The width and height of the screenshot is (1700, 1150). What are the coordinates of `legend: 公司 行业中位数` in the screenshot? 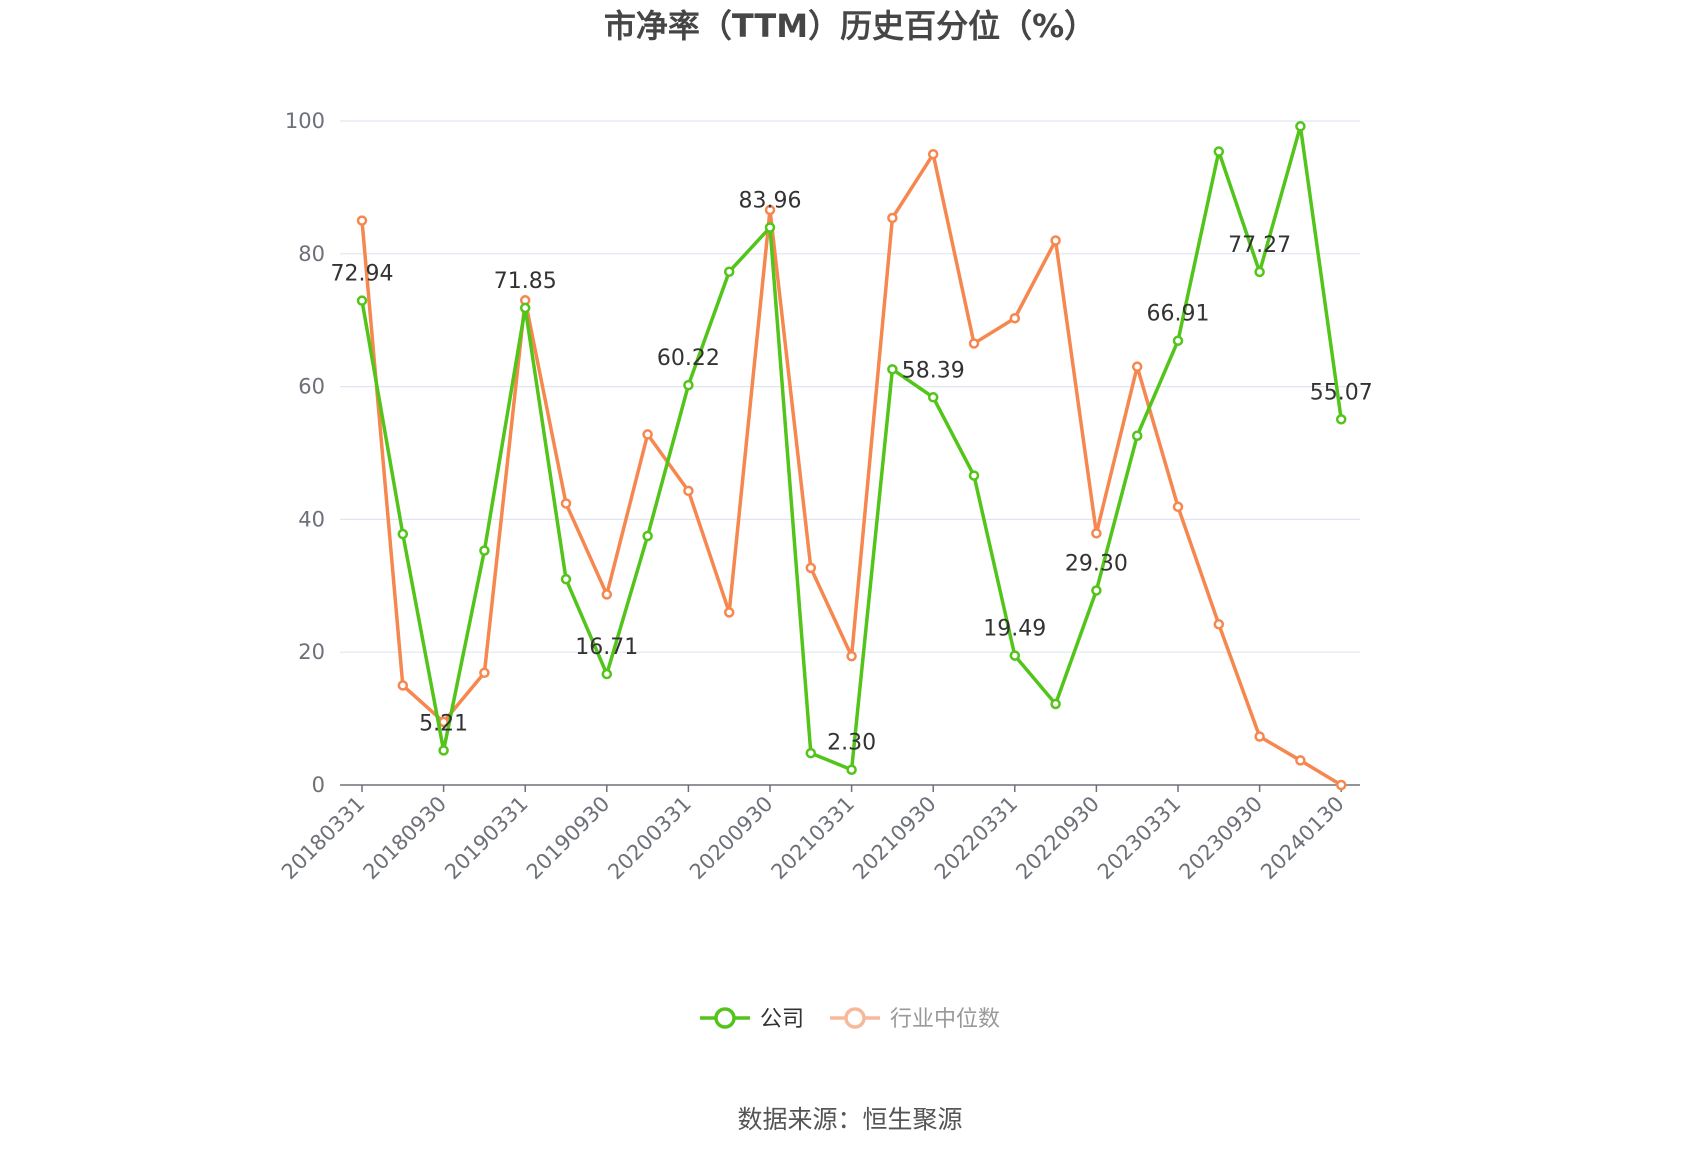 It's located at (850, 1019).